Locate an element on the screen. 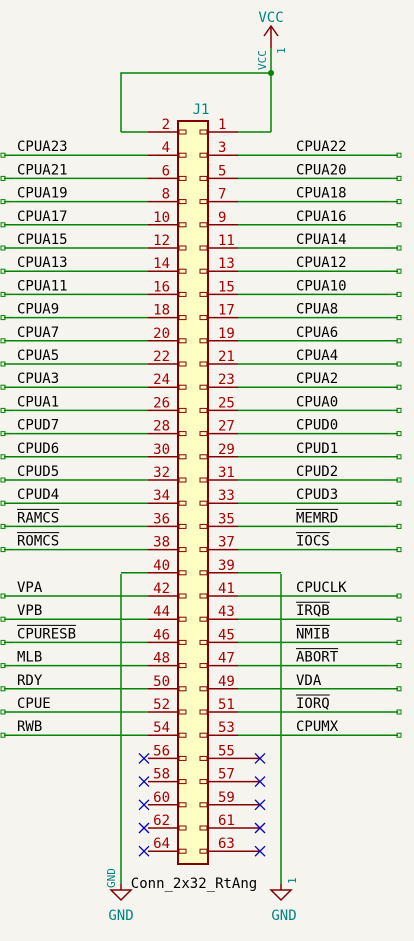  pin-number-14: 14 is located at coordinates (161, 264).